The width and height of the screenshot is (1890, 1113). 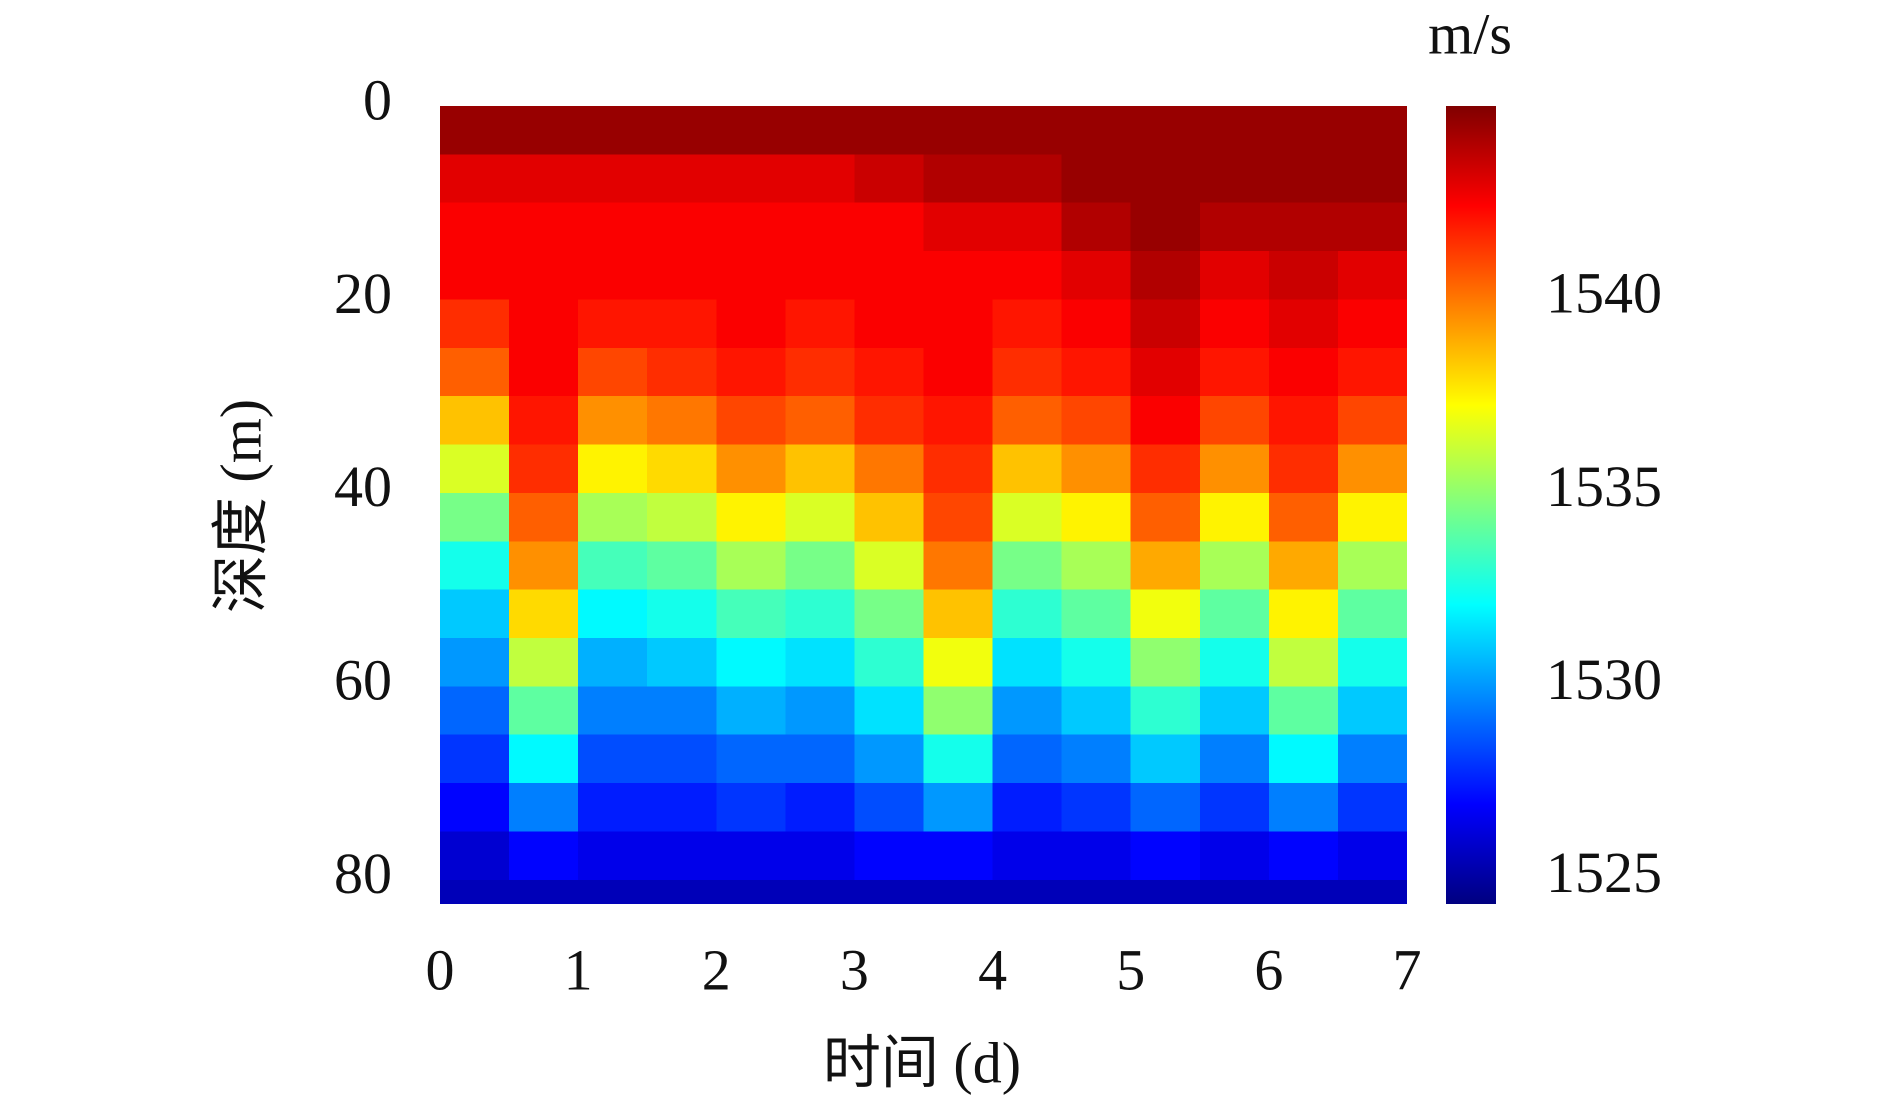 I want to click on x-tick-label: 3, so click(x=854, y=969).